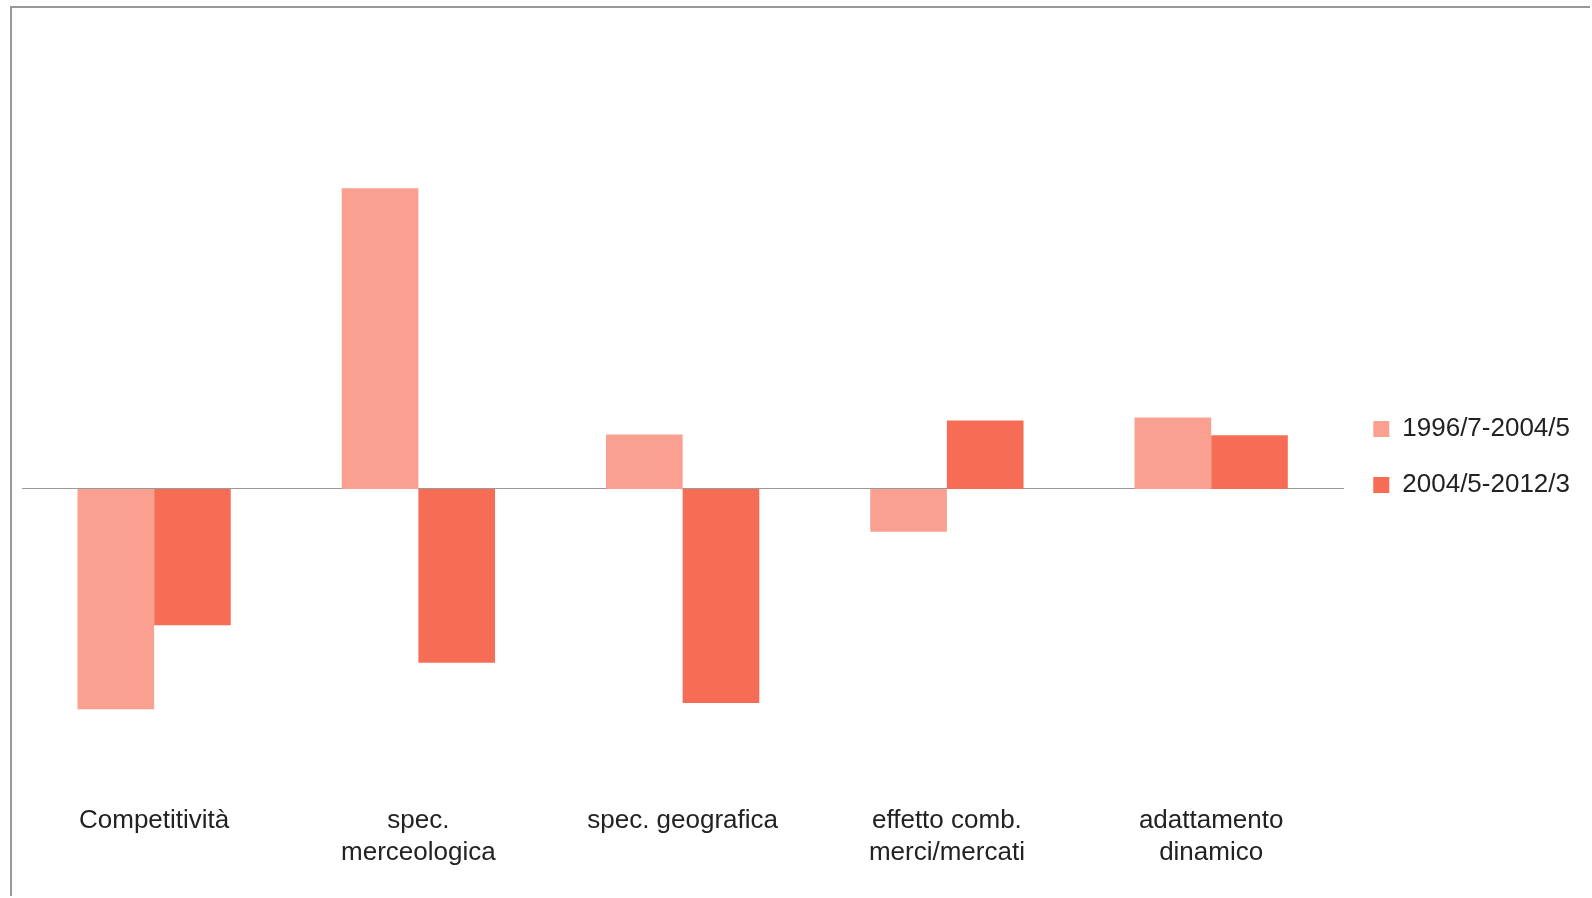  I want to click on x-tick-label: spec. merceologica, so click(419, 835).